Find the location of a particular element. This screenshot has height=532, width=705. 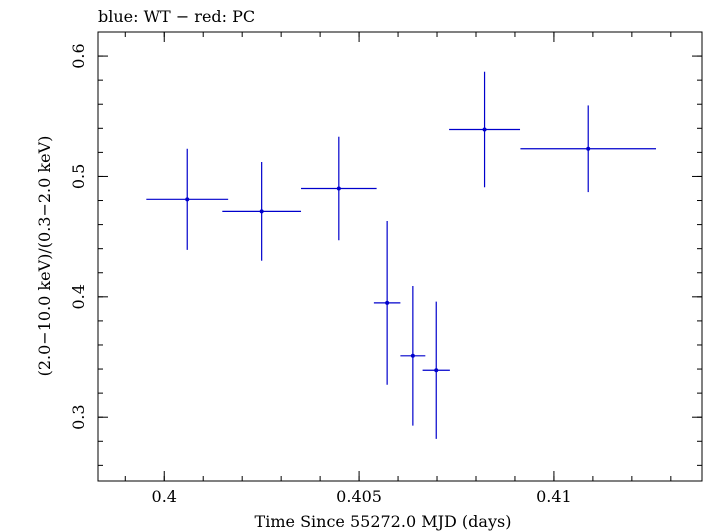

y-tick-label: 0.6 is located at coordinates (78, 55).